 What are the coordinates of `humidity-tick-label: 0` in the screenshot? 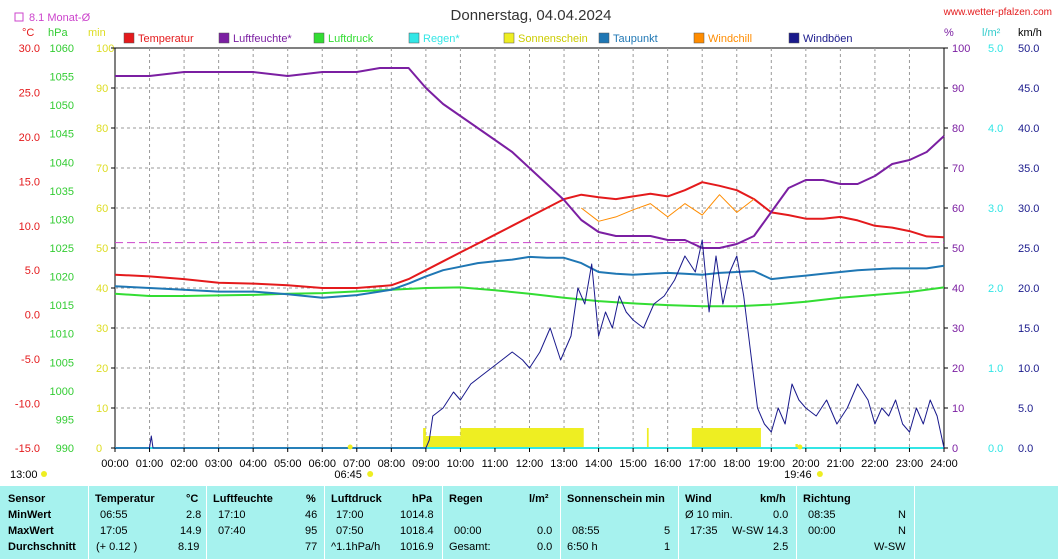 It's located at (955, 449).